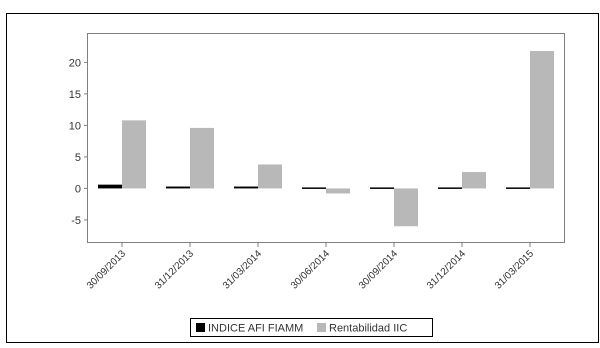  What do you see at coordinates (514, 269) in the screenshot?
I see `x-tick-label: 31/03/2015` at bounding box center [514, 269].